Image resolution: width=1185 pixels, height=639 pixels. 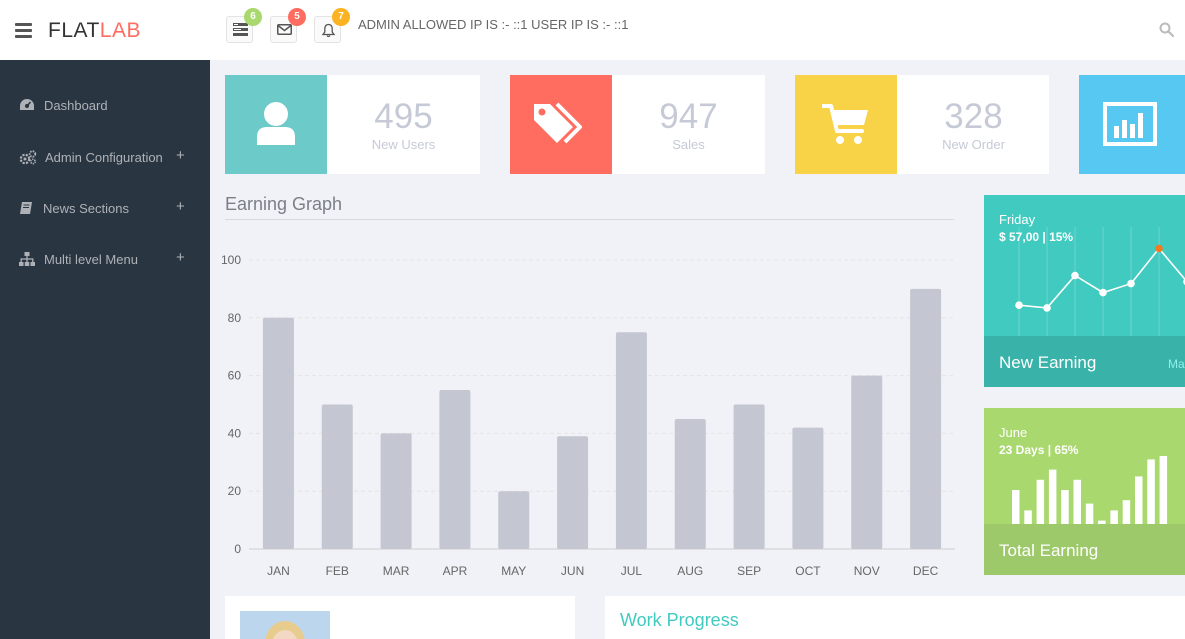 What do you see at coordinates (76, 105) in the screenshot?
I see `sidebar-item-label: Dashboard` at bounding box center [76, 105].